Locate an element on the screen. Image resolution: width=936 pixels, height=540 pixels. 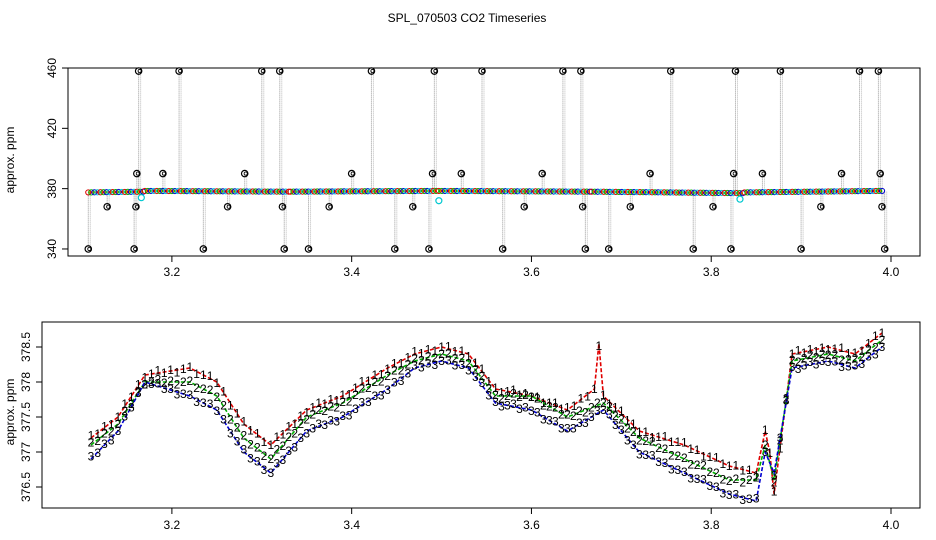
top-x-axis: 3.2 3.4 3.6 3.8 4.0 is located at coordinates (532, 267).